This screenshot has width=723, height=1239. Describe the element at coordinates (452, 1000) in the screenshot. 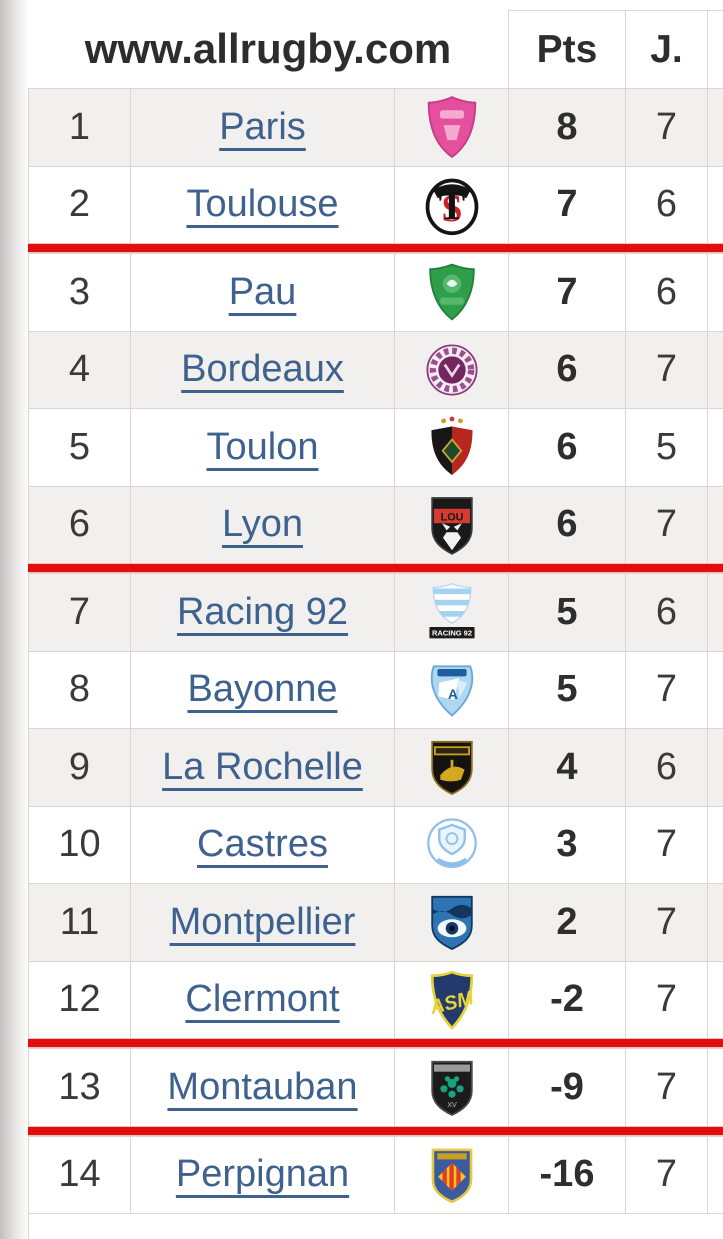

I see `asm-clermont-crest-icon: ASM` at that location.